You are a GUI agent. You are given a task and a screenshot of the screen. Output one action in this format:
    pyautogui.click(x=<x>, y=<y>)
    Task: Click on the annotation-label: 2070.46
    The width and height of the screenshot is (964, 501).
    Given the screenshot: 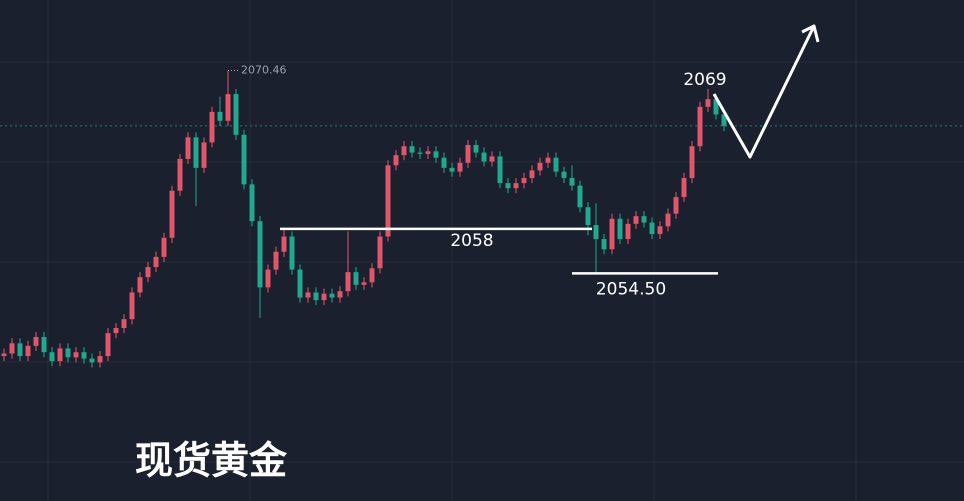 What is the action you would take?
    pyautogui.click(x=264, y=69)
    